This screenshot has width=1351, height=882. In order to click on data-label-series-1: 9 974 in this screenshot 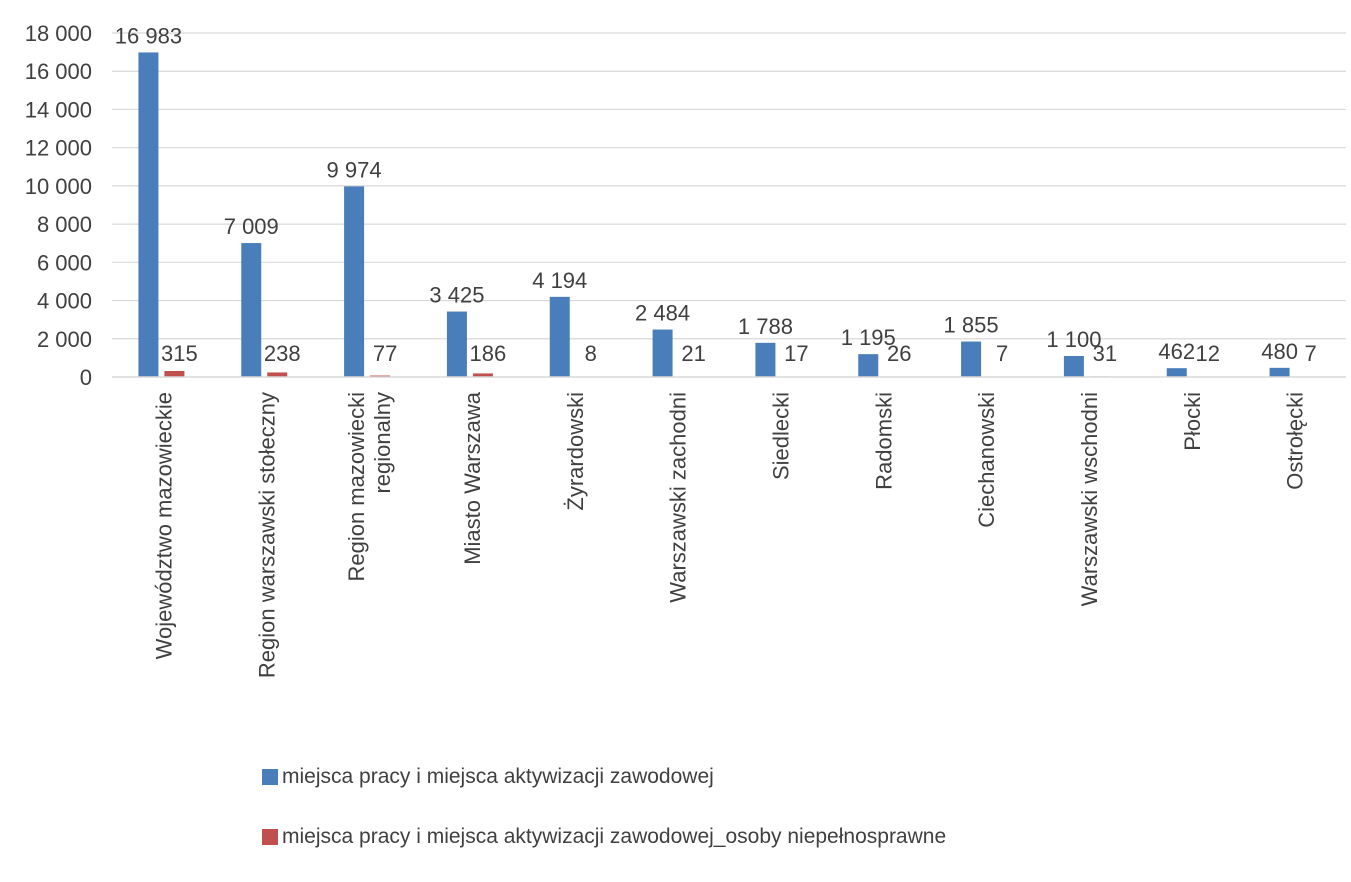, I will do `click(354, 169)`.